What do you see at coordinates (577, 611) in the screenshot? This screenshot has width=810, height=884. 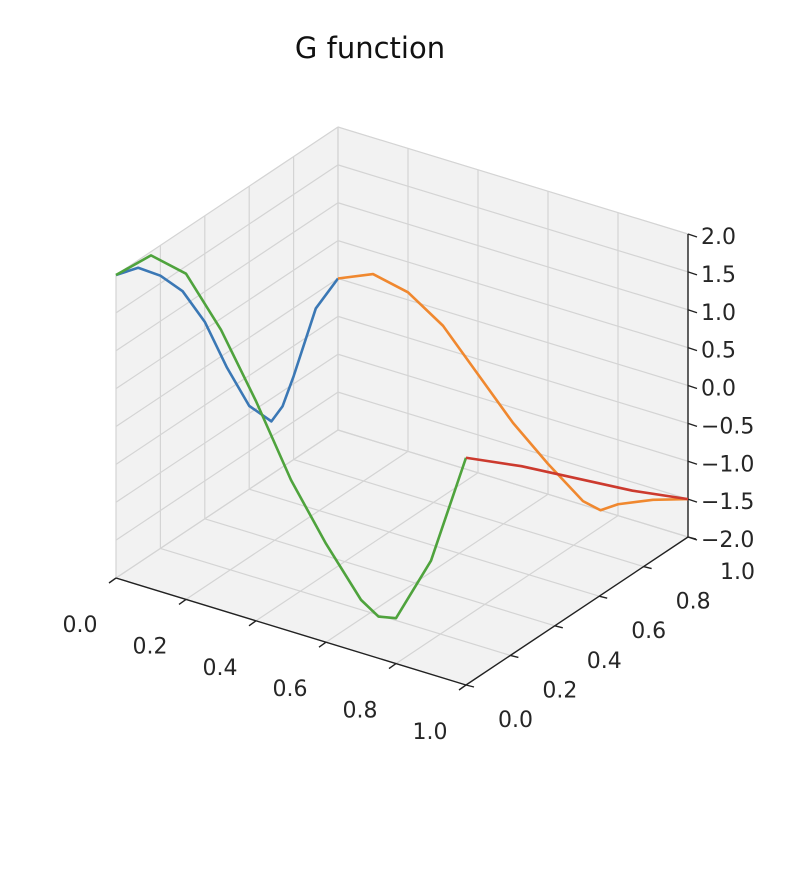 I see `y-axis-line` at bounding box center [577, 611].